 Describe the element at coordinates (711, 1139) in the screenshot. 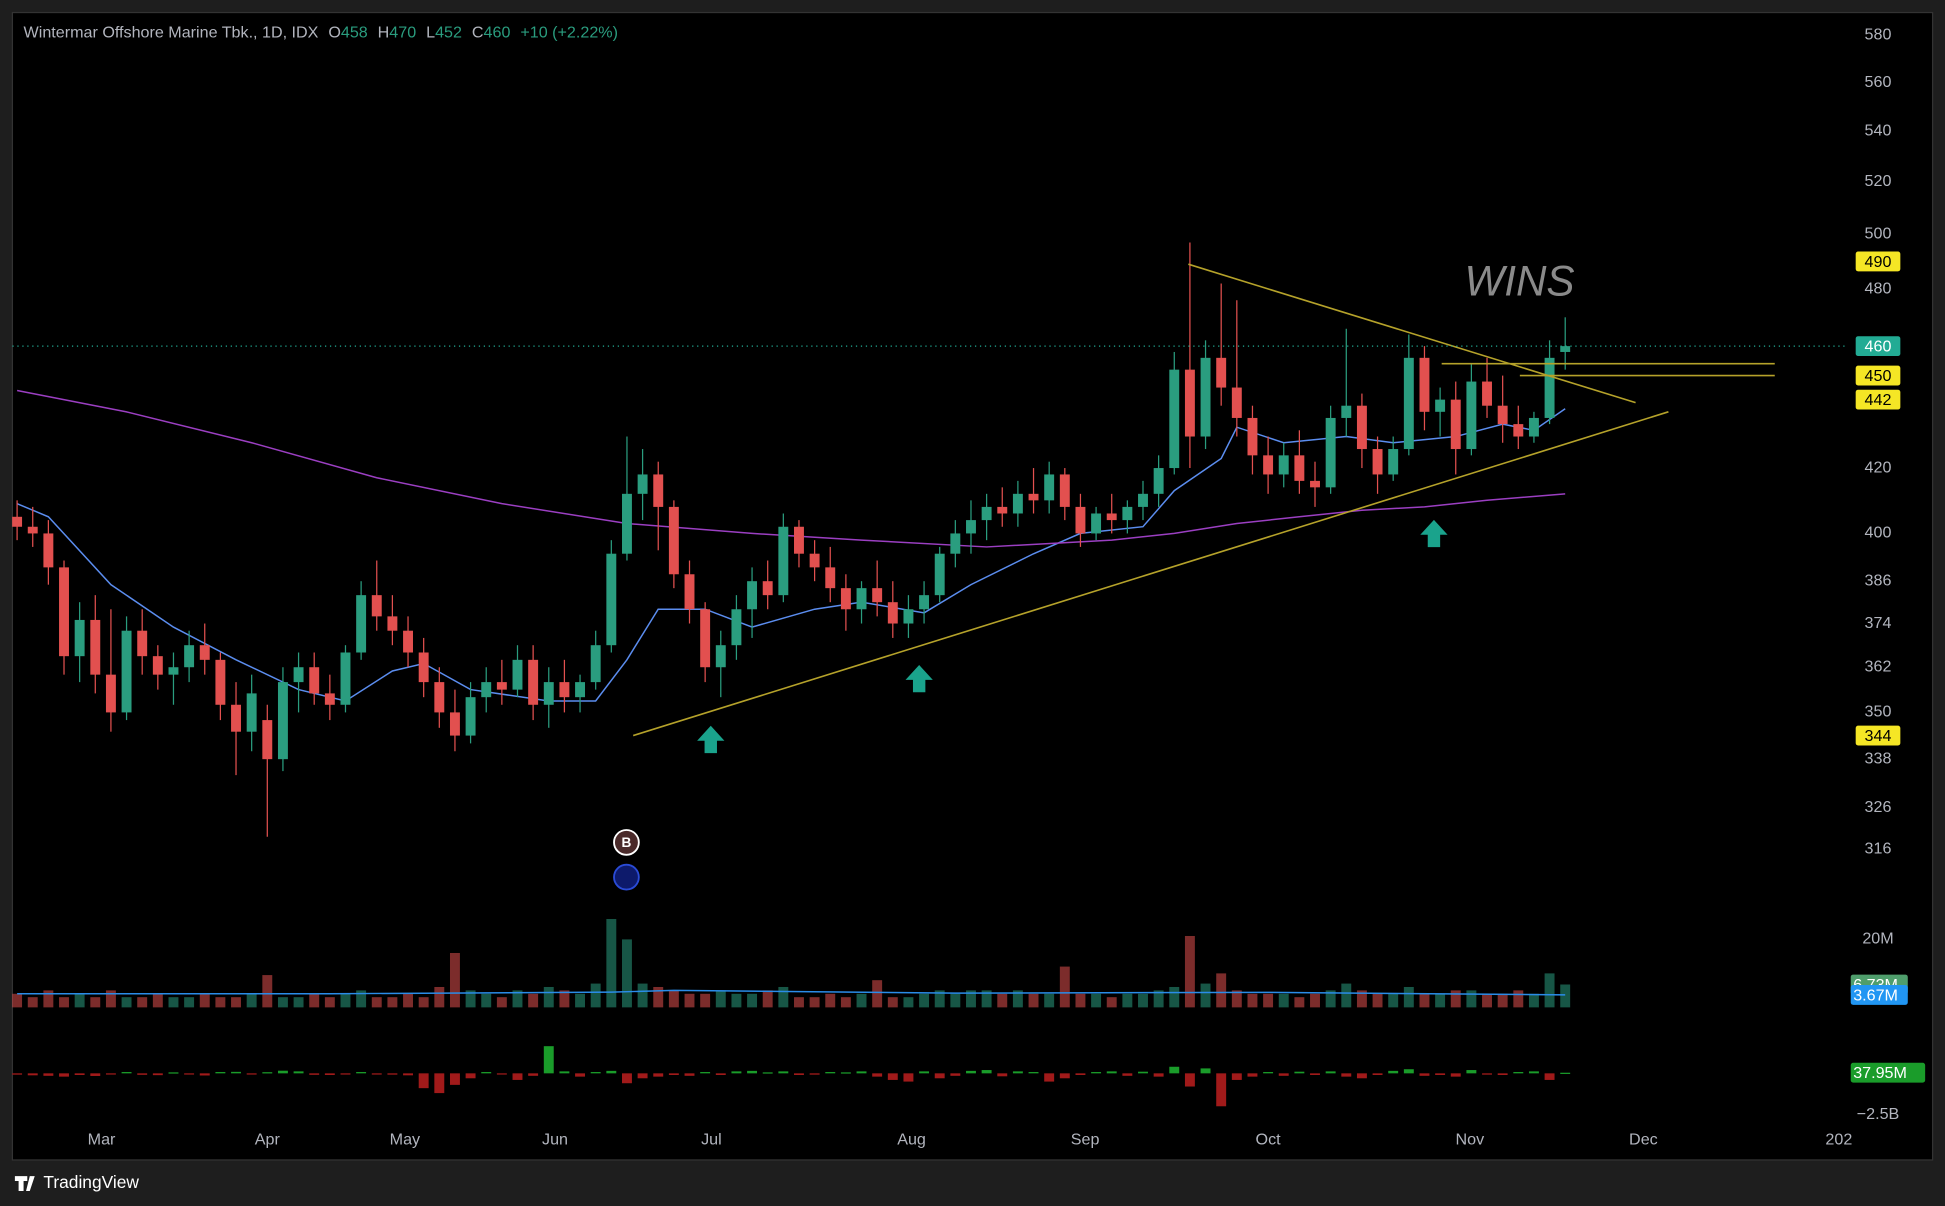

I see `x-tick-label: Jul` at that location.